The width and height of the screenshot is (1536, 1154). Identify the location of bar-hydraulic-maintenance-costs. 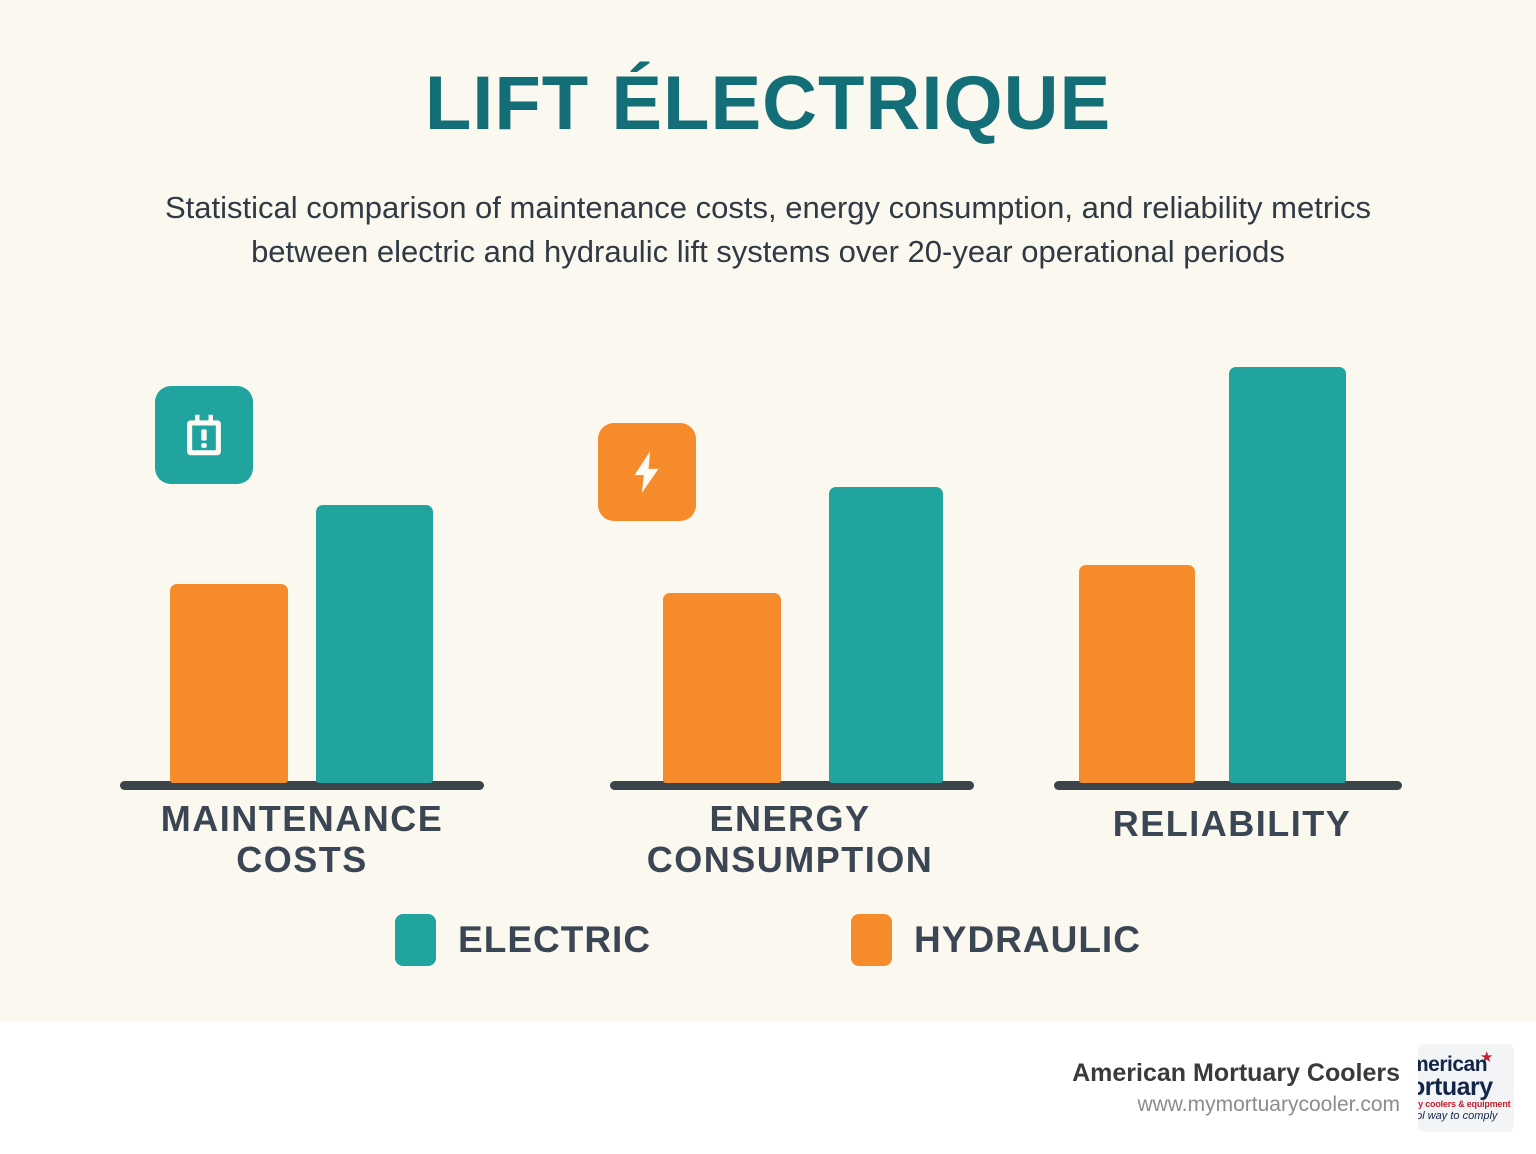
(229, 683).